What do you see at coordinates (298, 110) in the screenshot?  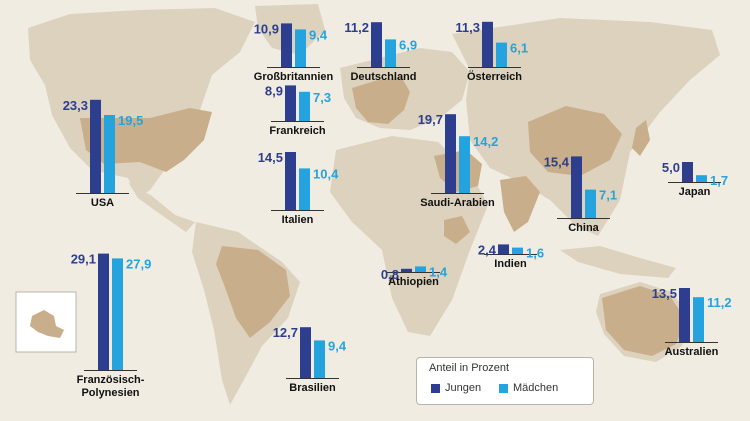 I see `bar-group-country-4: 8,9 7,3 Frankreich` at bounding box center [298, 110].